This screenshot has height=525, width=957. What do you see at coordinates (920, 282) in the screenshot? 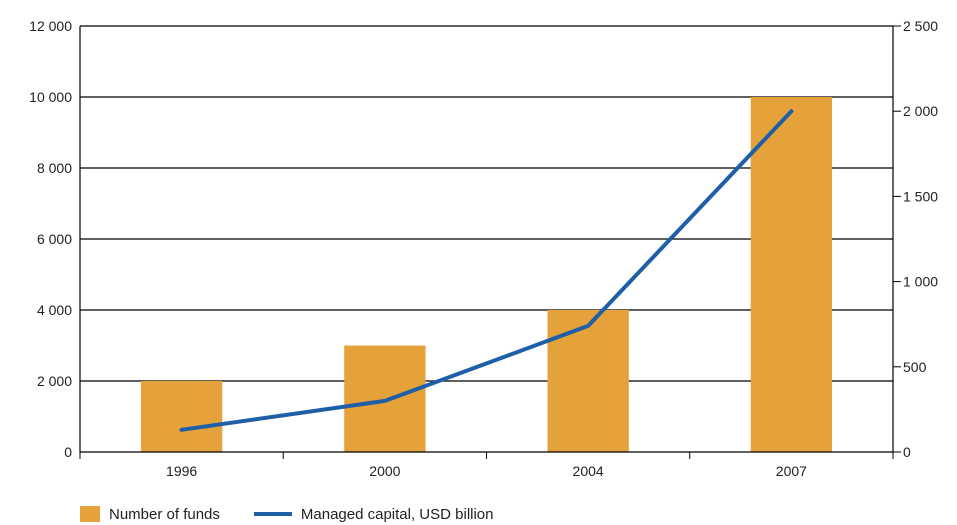
I see `y-right-tick-label: 1 000` at bounding box center [920, 282].